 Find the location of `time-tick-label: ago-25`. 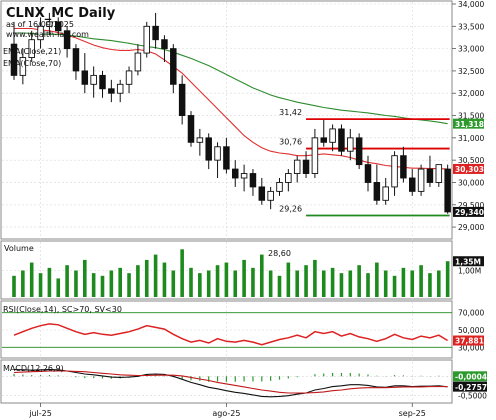

time-tick-label: ago-25 is located at coordinates (226, 413).